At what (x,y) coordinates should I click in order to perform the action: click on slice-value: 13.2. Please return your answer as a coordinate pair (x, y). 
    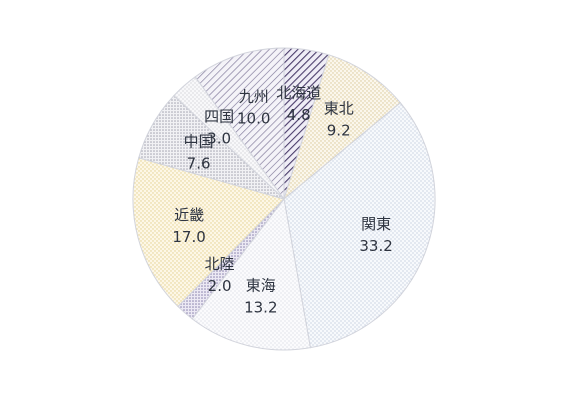
    Looking at the image, I should click on (260, 307).